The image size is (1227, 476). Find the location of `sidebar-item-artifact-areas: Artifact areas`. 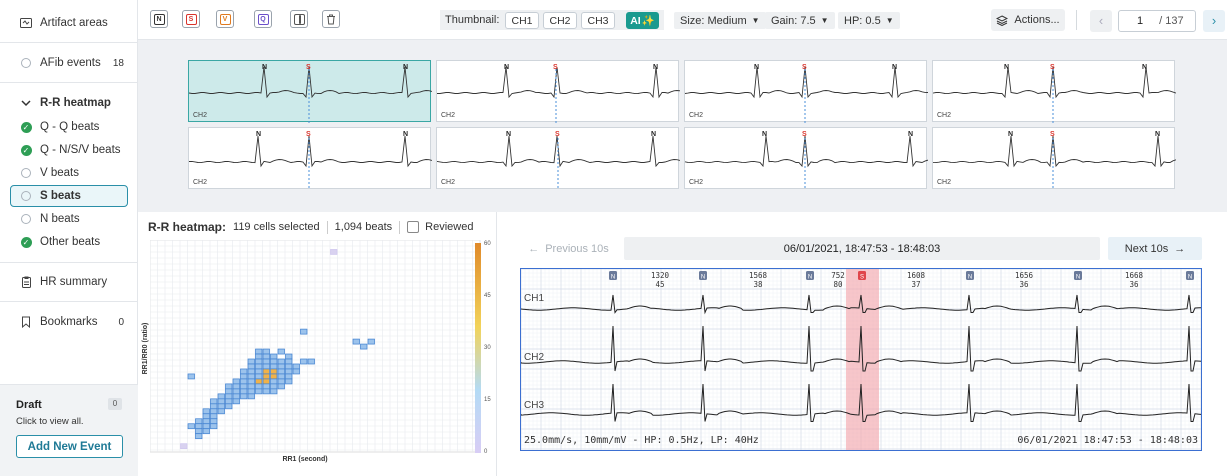

sidebar-item-artifact-areas: Artifact areas is located at coordinates (69, 23).